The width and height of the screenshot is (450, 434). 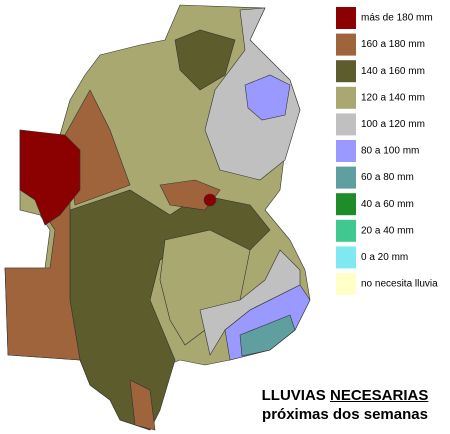 What do you see at coordinates (399, 284) in the screenshot?
I see `legend-label: no necesita lluvia` at bounding box center [399, 284].